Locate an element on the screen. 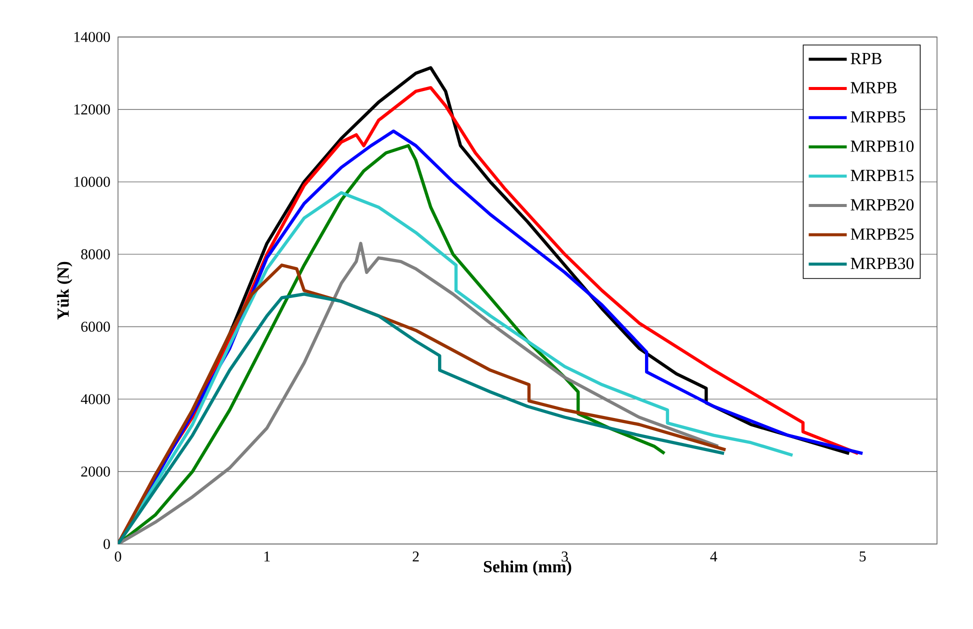  x-axis-title: Sehim (mm) is located at coordinates (528, 568).